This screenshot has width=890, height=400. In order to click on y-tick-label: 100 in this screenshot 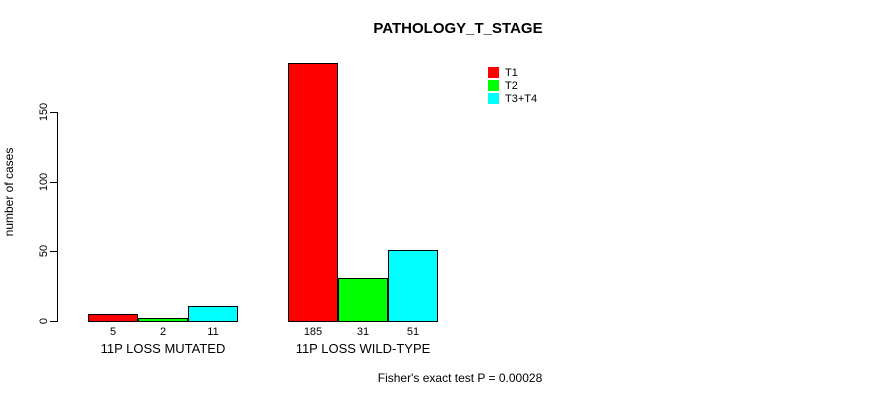, I will do `click(44, 182)`.